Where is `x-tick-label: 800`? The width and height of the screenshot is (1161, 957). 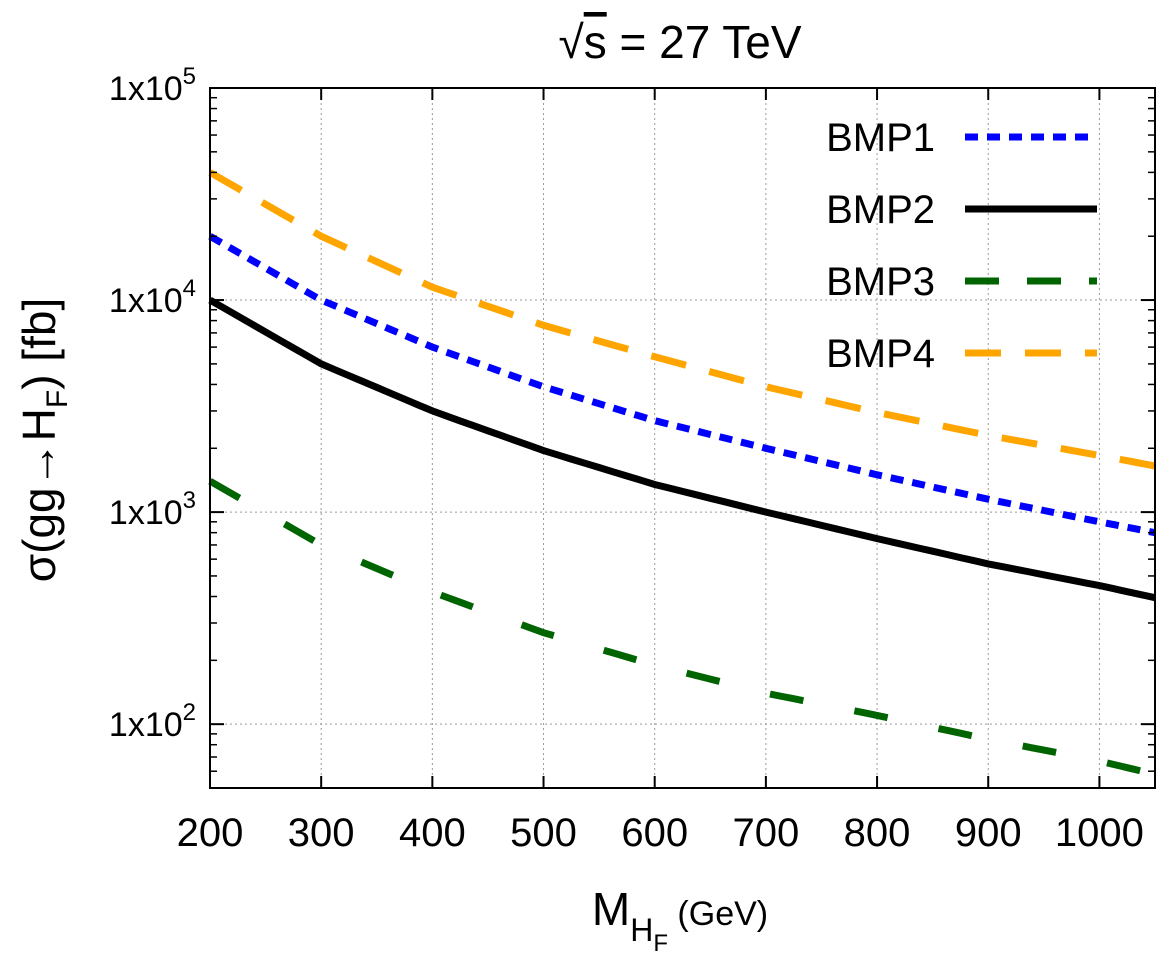 x-tick-label: 800 is located at coordinates (877, 833).